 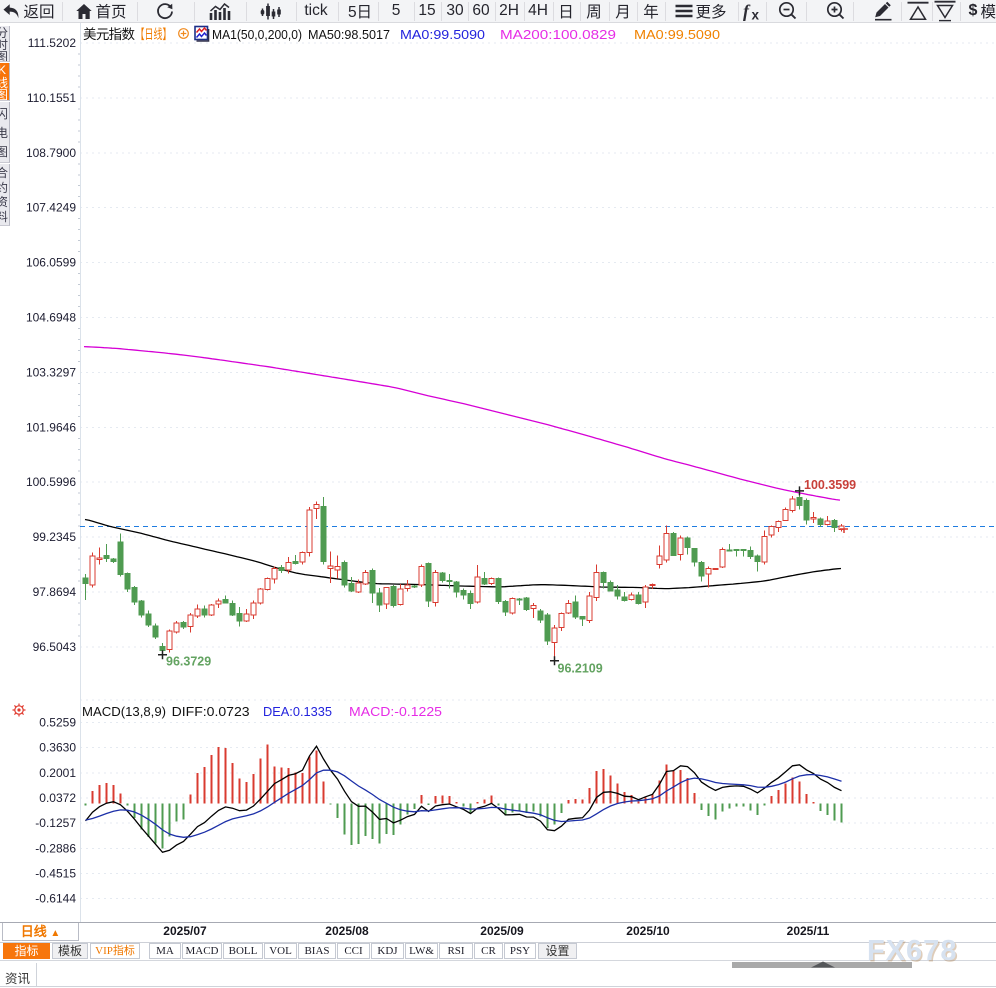 What do you see at coordinates (109, 34) in the screenshot?
I see `svg-text: 美元指数` at bounding box center [109, 34].